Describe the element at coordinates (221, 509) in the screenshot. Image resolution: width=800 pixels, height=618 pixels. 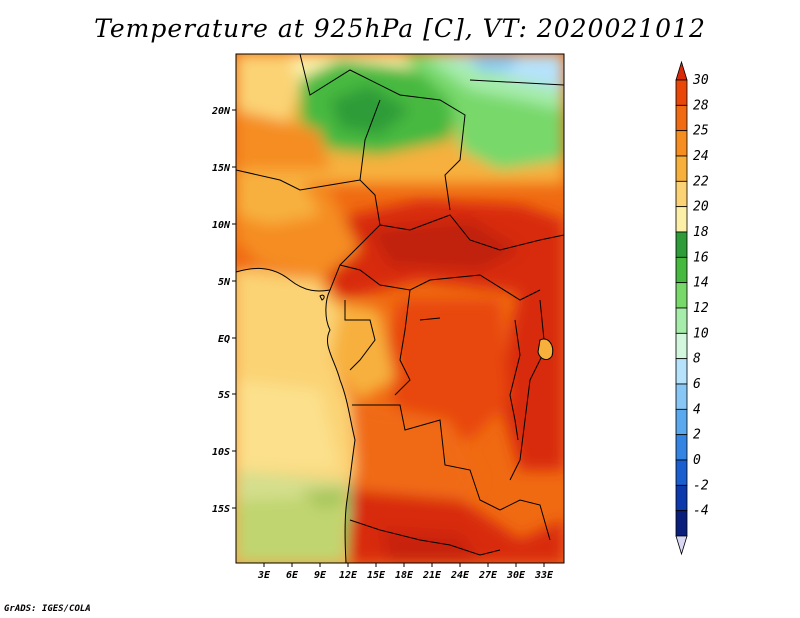
I see `lat-label: 15S` at that location.